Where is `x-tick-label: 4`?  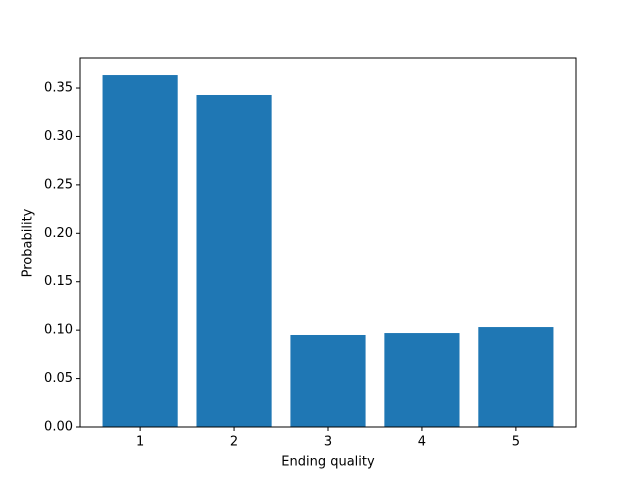 x-tick-label: 4 is located at coordinates (422, 442).